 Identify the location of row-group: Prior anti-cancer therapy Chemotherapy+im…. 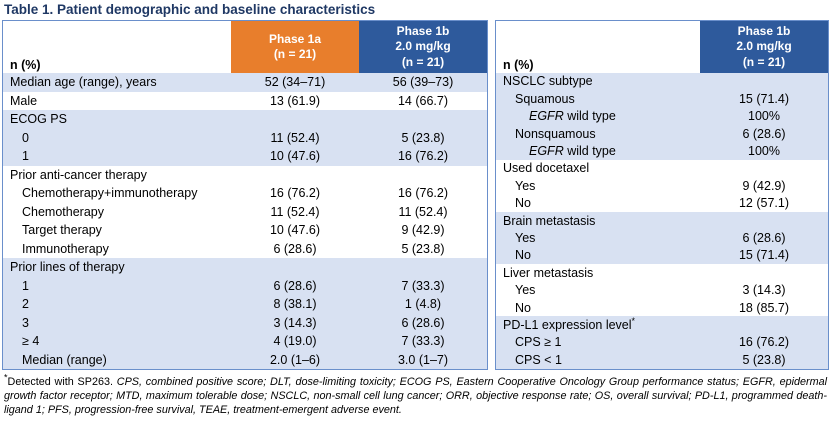
(245, 212).